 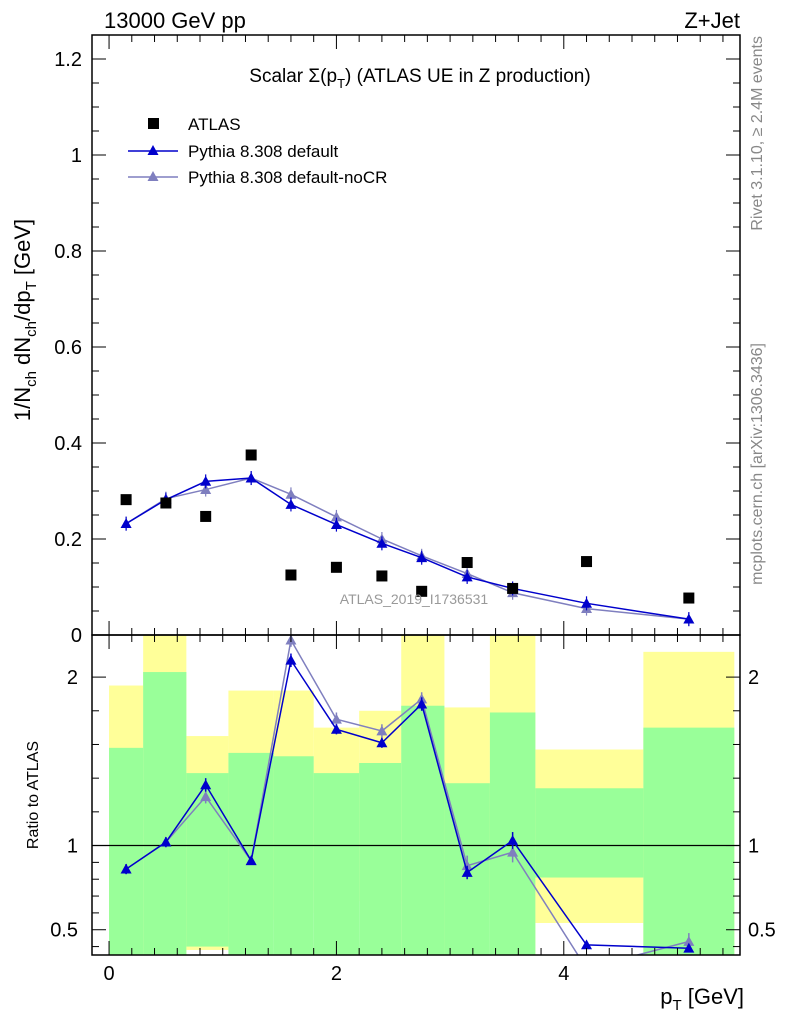 What do you see at coordinates (72, 678) in the screenshot?
I see `ratio-tick-label-2: 2` at bounding box center [72, 678].